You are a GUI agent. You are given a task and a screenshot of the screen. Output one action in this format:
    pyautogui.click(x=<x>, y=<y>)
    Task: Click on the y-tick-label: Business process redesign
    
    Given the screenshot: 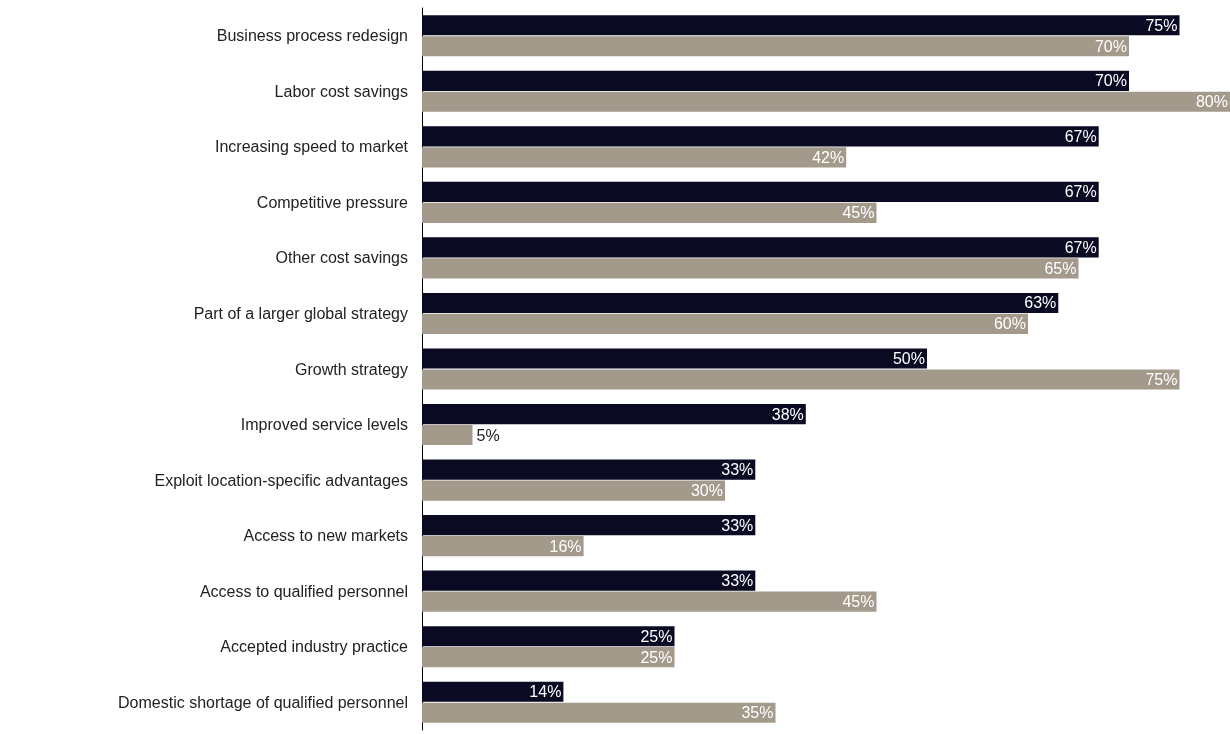 What is the action you would take?
    pyautogui.click(x=312, y=36)
    